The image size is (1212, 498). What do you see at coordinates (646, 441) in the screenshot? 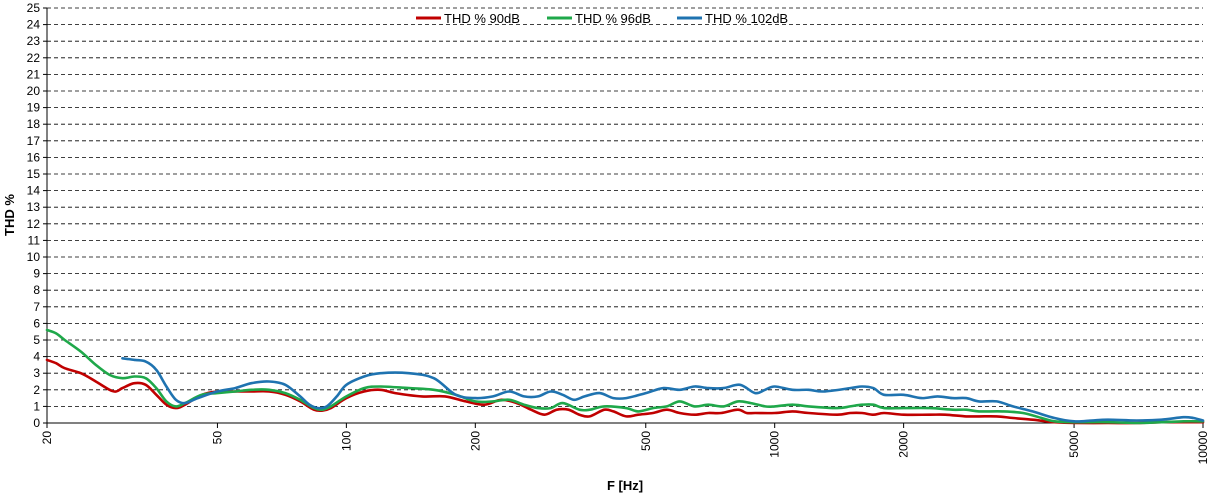
I see `x-tick-label: 500` at bounding box center [646, 441].